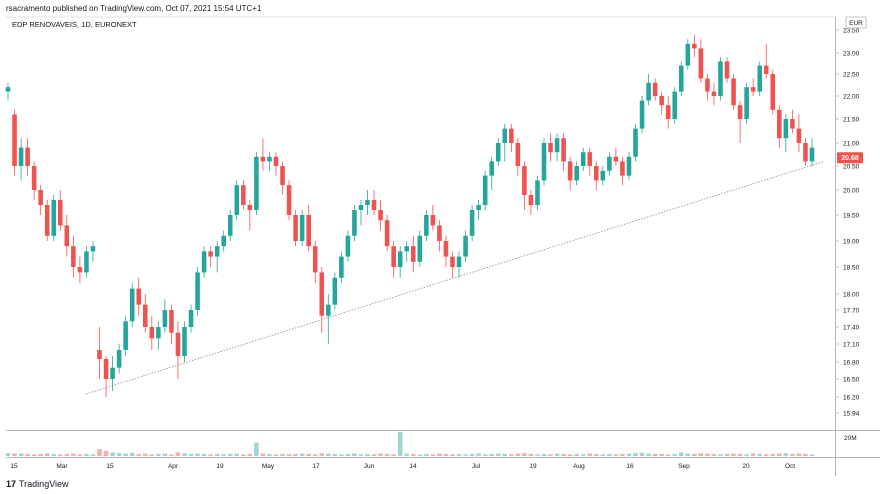  Describe the element at coordinates (851, 380) in the screenshot. I see `price-tick-label: 16.50` at that location.